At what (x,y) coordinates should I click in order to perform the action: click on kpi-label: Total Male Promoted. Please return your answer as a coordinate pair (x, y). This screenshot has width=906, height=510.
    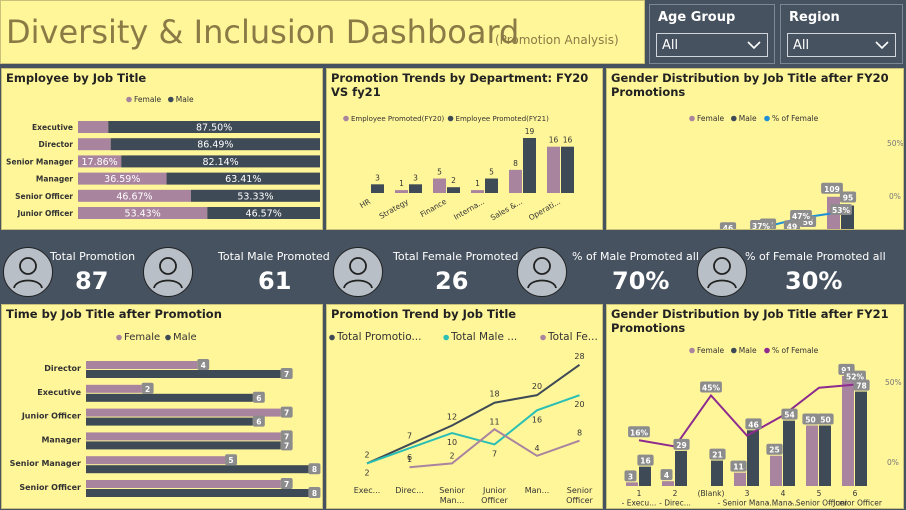
    Looking at the image, I should click on (274, 256).